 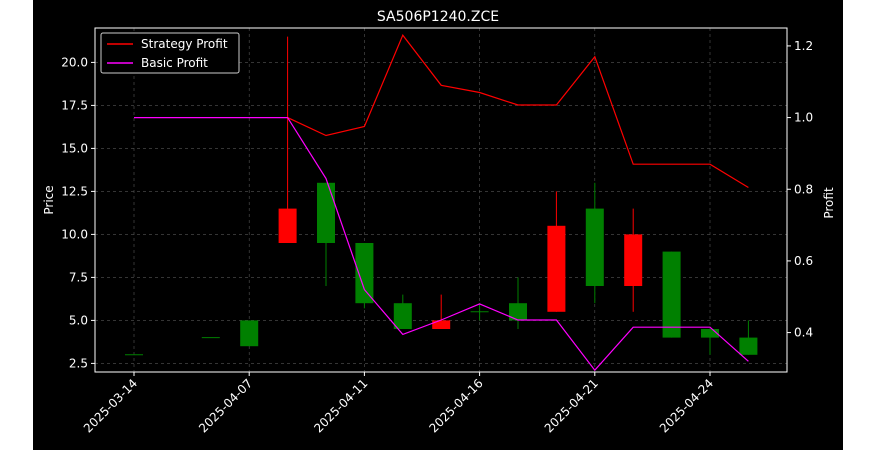 I want to click on date-tick-label: 2025-04-11, so click(x=340, y=405).